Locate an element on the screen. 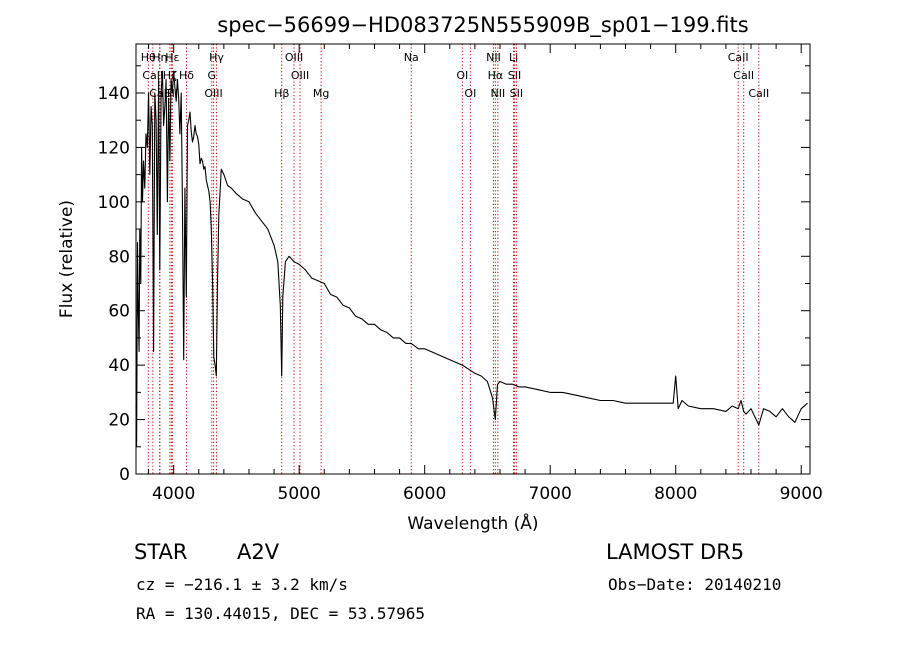 Image resolution: width=900 pixels, height=649 pixels. spectral-line-label: G is located at coordinates (212, 75).